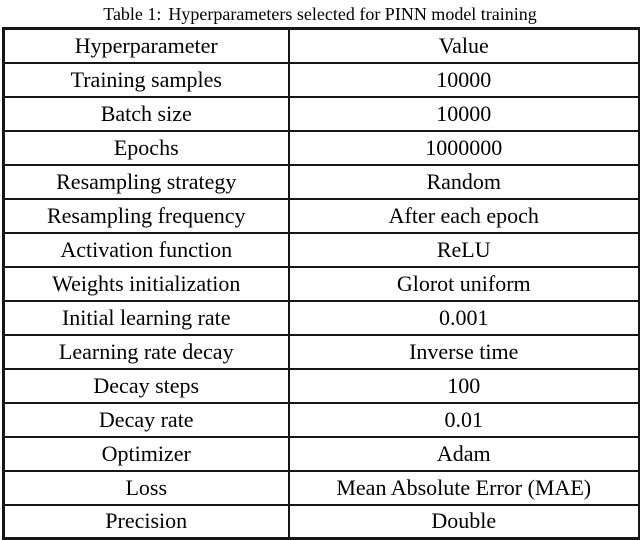 This screenshot has height=540, width=640. Describe the element at coordinates (463, 419) in the screenshot. I see `value-cell: 0.01` at that location.